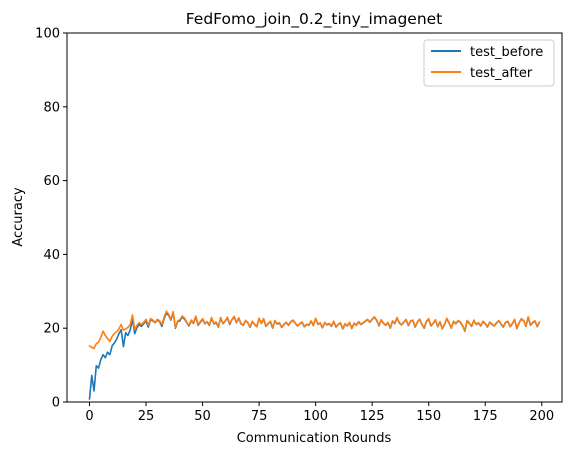  What do you see at coordinates (51, 255) in the screenshot?
I see `y-tick-label: 40` at bounding box center [51, 255].